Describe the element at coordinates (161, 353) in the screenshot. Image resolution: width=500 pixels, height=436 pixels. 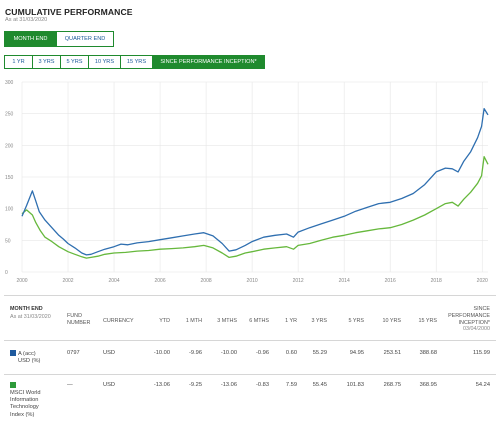
I see `fund-ytd: -10.00` at that location.